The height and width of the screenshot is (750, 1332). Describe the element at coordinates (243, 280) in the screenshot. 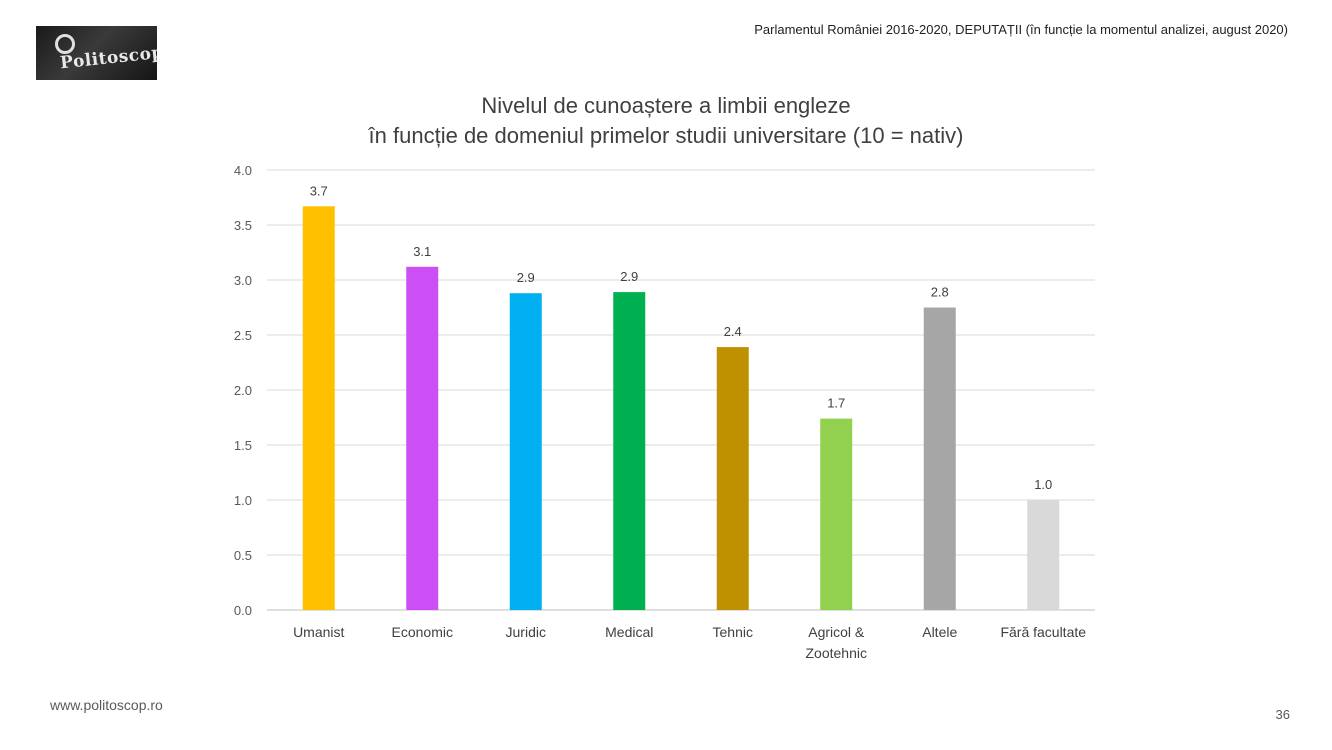

I see `y-tick-label: 3.0` at that location.